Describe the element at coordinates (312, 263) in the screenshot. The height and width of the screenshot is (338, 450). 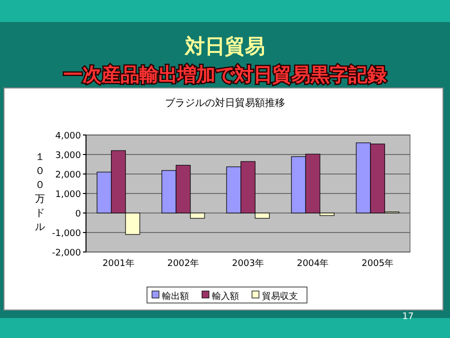
I see `x-tick-label: 2004年` at that location.